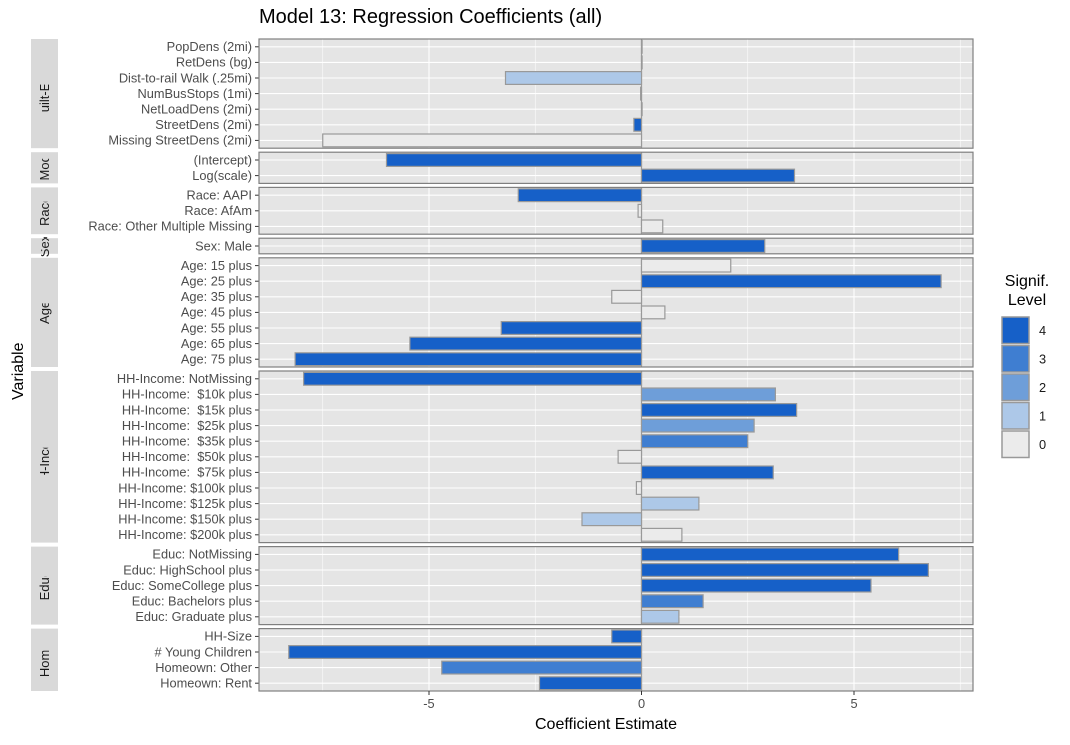 The image size is (1070, 745). I want to click on x-tick-label: 0, so click(641, 703).